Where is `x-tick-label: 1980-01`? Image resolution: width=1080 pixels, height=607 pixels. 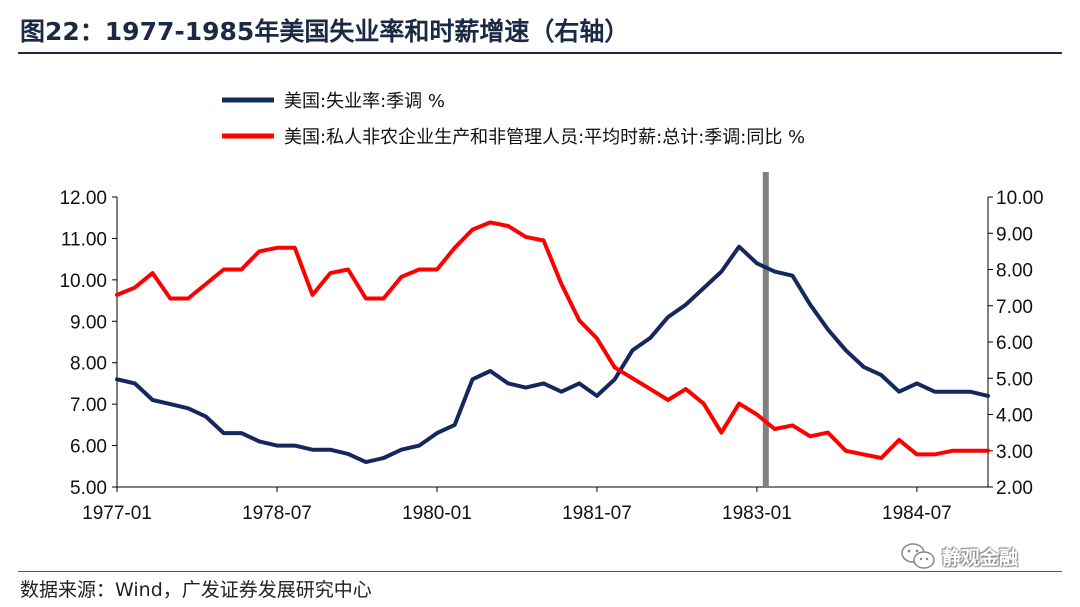
x-tick-label: 1980-01 is located at coordinates (437, 513).